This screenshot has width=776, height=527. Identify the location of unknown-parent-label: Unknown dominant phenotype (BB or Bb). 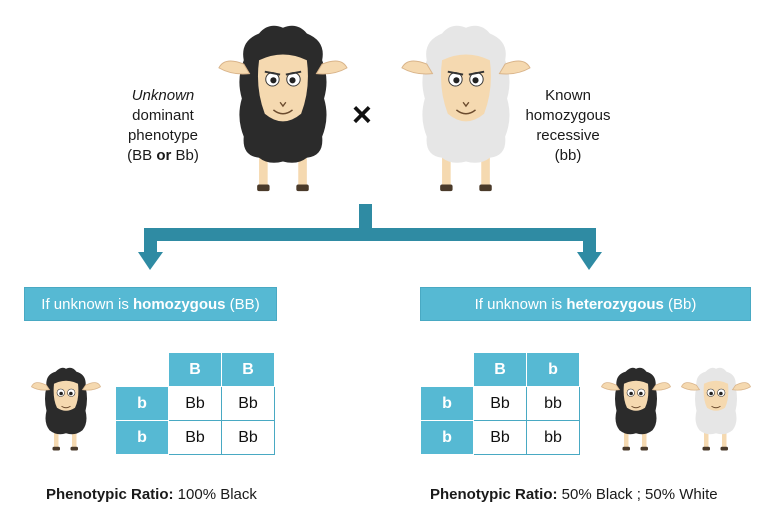
(163, 126).